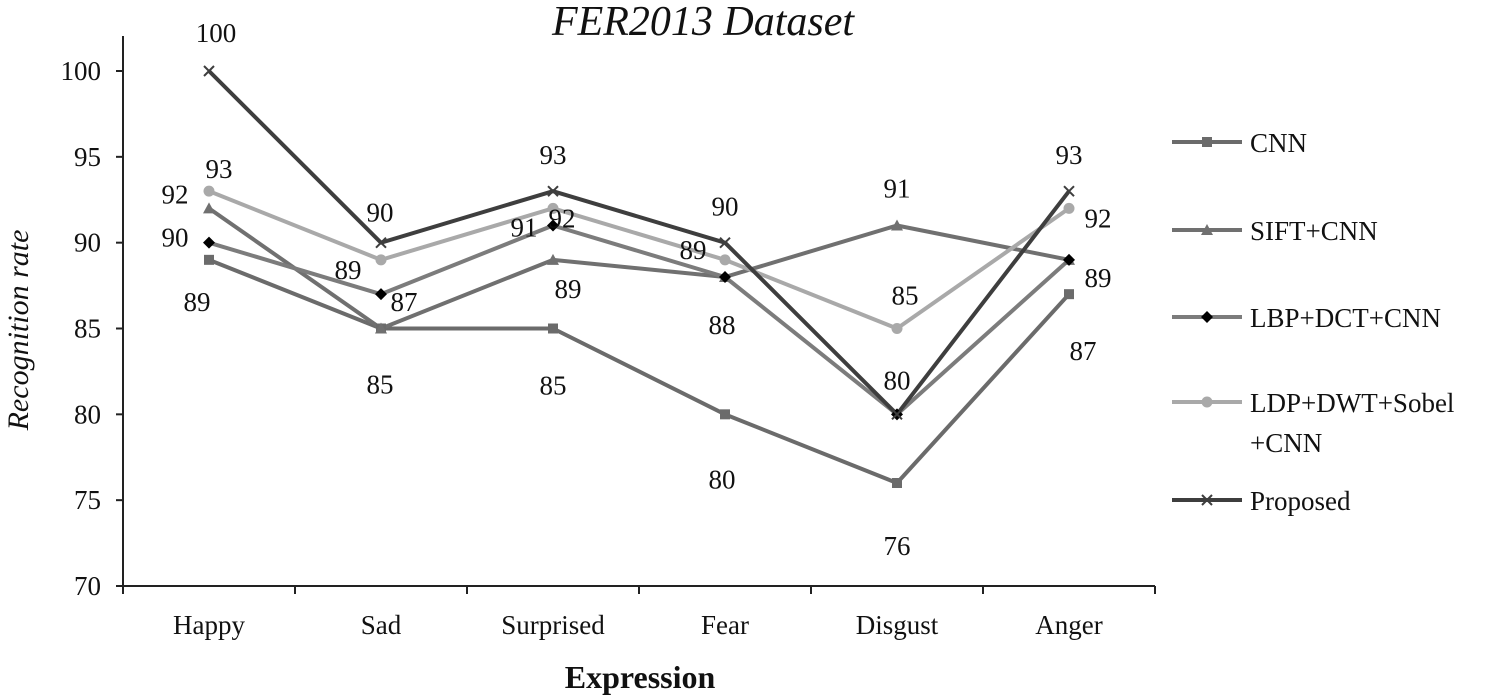 Image resolution: width=1500 pixels, height=700 pixels. I want to click on series-line-ldp-dwt-sobel-cnn, so click(639, 260).